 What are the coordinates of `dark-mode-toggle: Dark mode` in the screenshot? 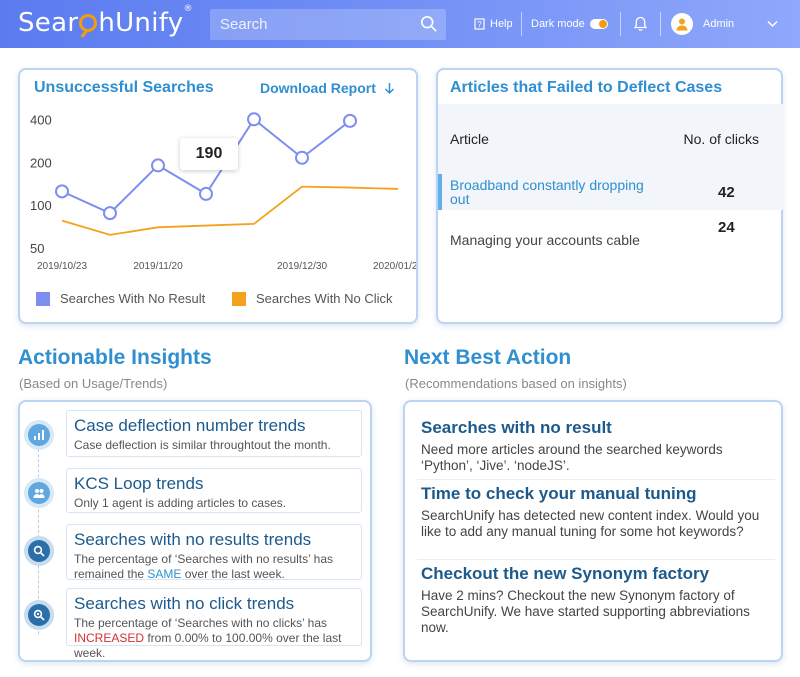 It's located at (569, 24).